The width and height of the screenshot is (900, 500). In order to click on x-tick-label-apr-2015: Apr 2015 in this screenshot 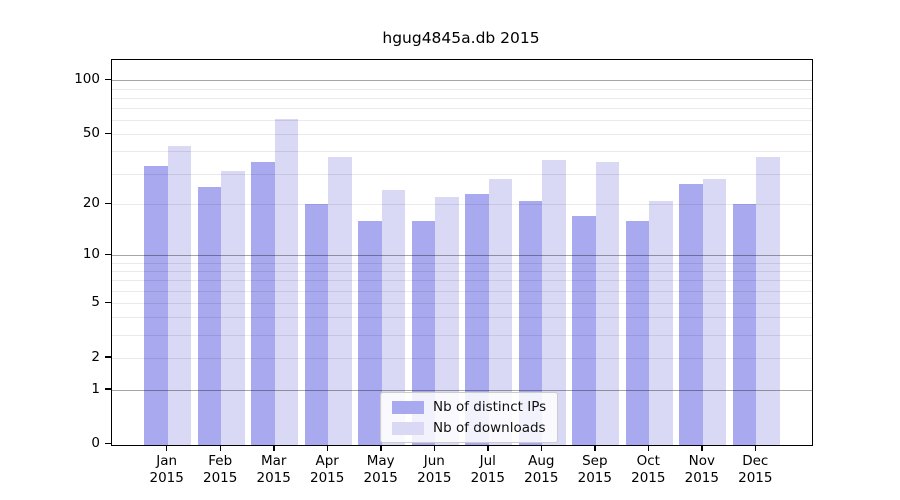, I will do `click(327, 470)`.